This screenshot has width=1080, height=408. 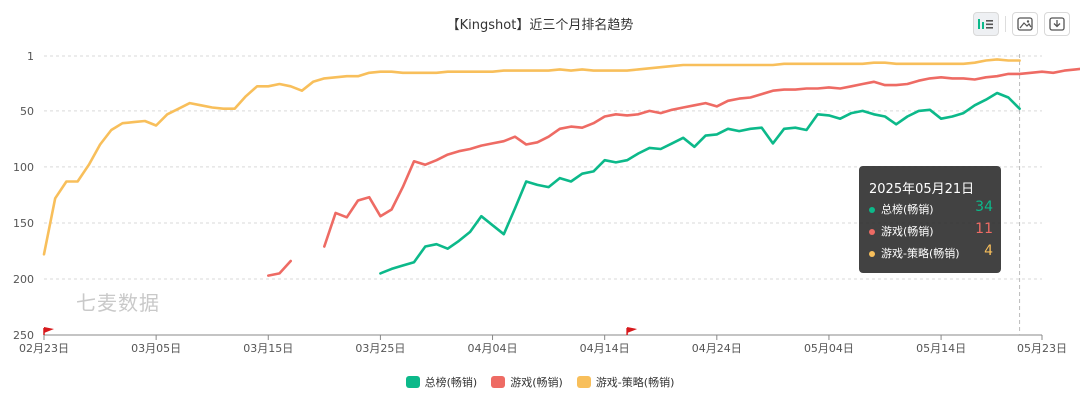 What do you see at coordinates (156, 348) in the screenshot?
I see `x-tick-label: 03月05日` at bounding box center [156, 348].